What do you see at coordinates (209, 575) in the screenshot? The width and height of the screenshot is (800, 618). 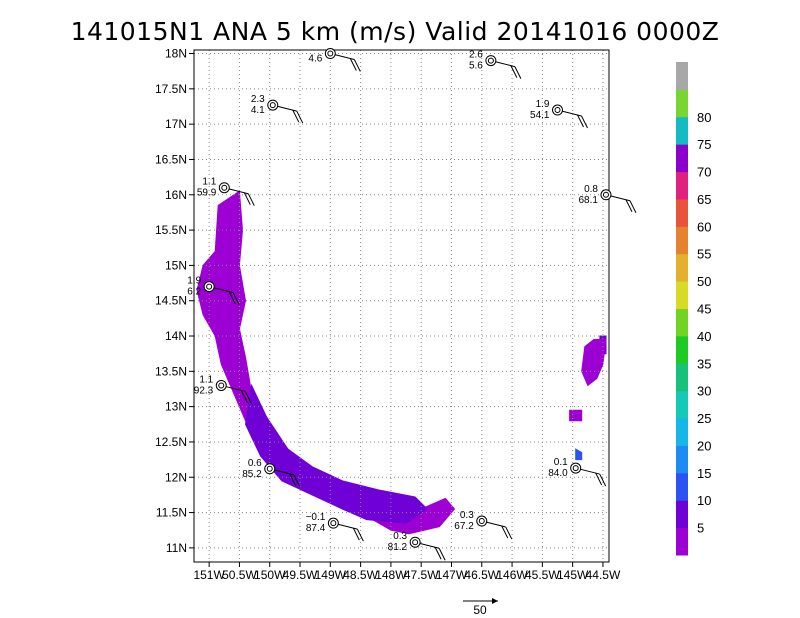 I see `x-tick-label: 151W` at bounding box center [209, 575].